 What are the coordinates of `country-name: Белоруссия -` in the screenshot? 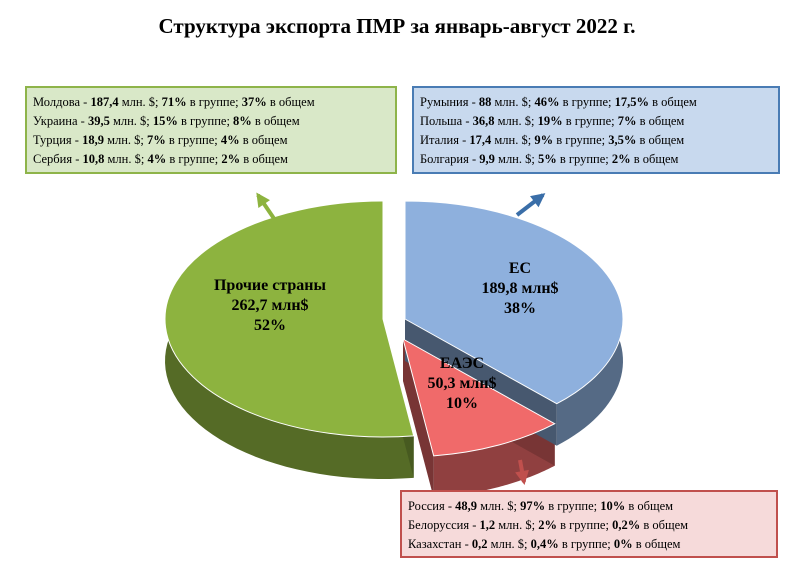 It's located at (444, 525).